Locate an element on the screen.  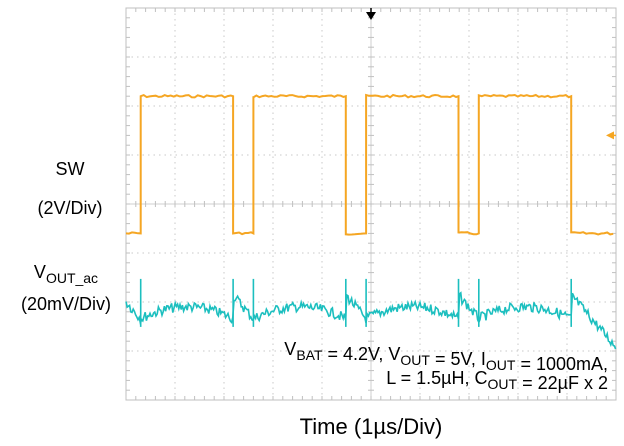
sw-scale-label: (2V/Div) is located at coordinates (69, 208).